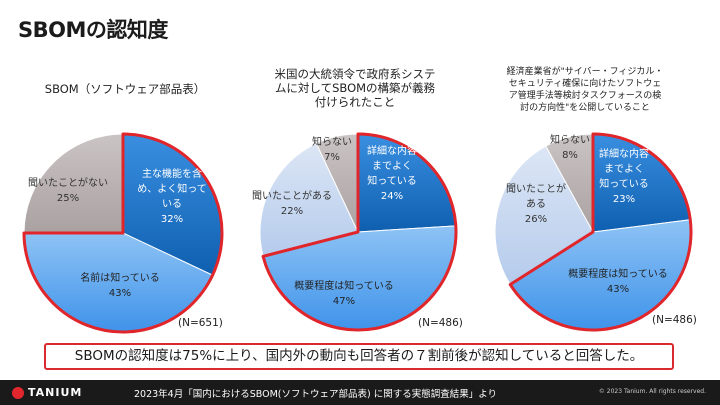 This screenshot has width=720, height=405. Describe the element at coordinates (570, 155) in the screenshot. I see `pie-3-slice-4-value: 8%` at that location.